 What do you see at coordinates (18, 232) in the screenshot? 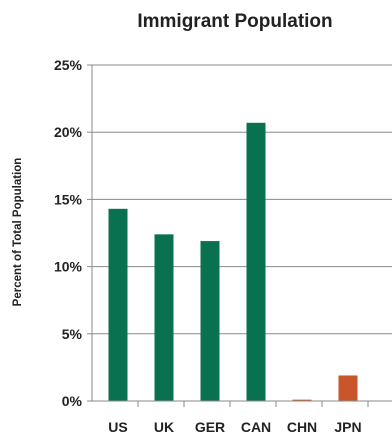
I see `y-axis-label: Percent of Total Population` at bounding box center [18, 232].